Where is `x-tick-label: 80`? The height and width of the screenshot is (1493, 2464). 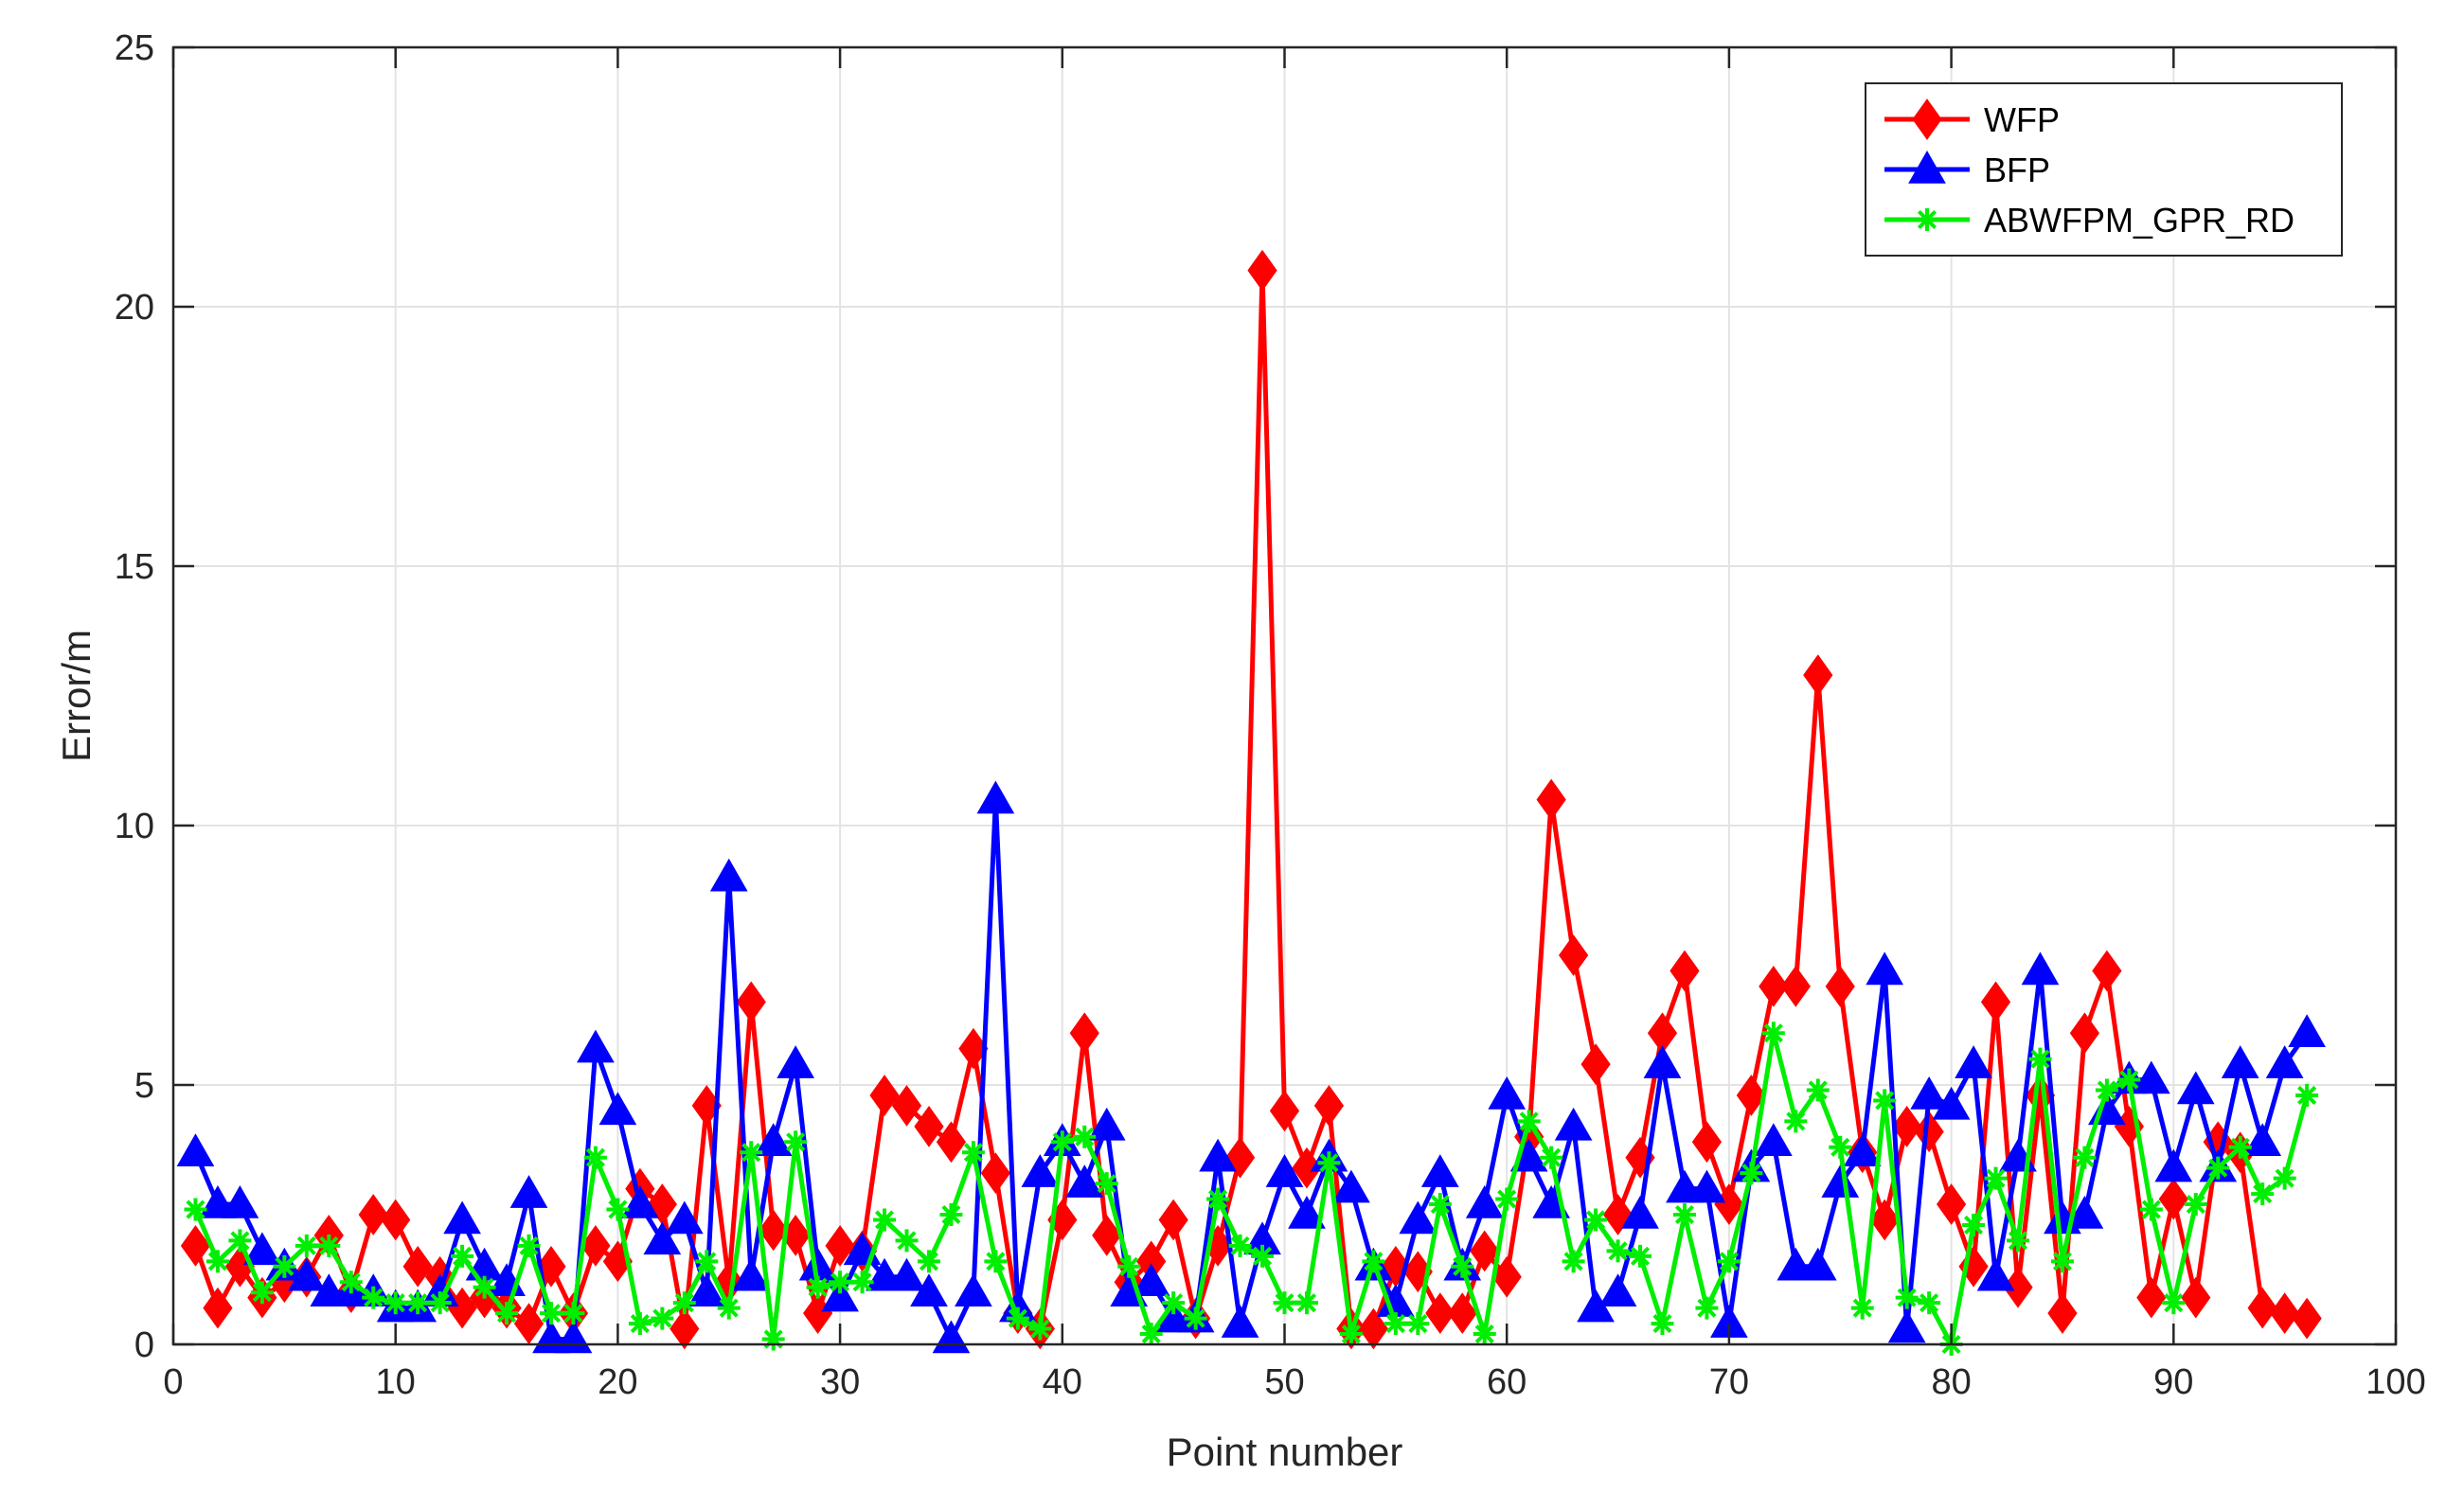 x-tick-label: 80 is located at coordinates (1951, 1382).